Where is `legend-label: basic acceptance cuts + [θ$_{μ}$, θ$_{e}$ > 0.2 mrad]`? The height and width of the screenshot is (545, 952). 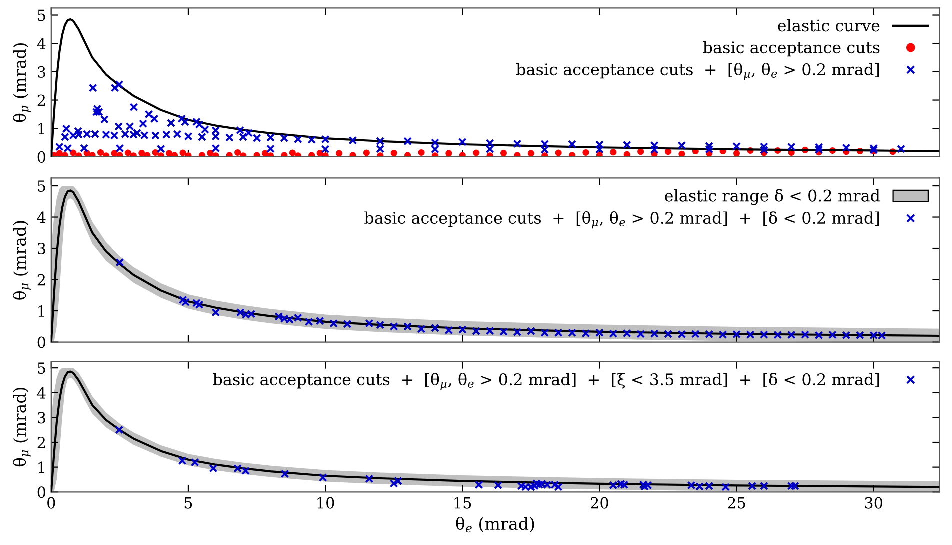 legend-label: basic acceptance cuts + [θ$_{μ}$, θ$_{e}$ > 0.2 mrad] is located at coordinates (698, 71).